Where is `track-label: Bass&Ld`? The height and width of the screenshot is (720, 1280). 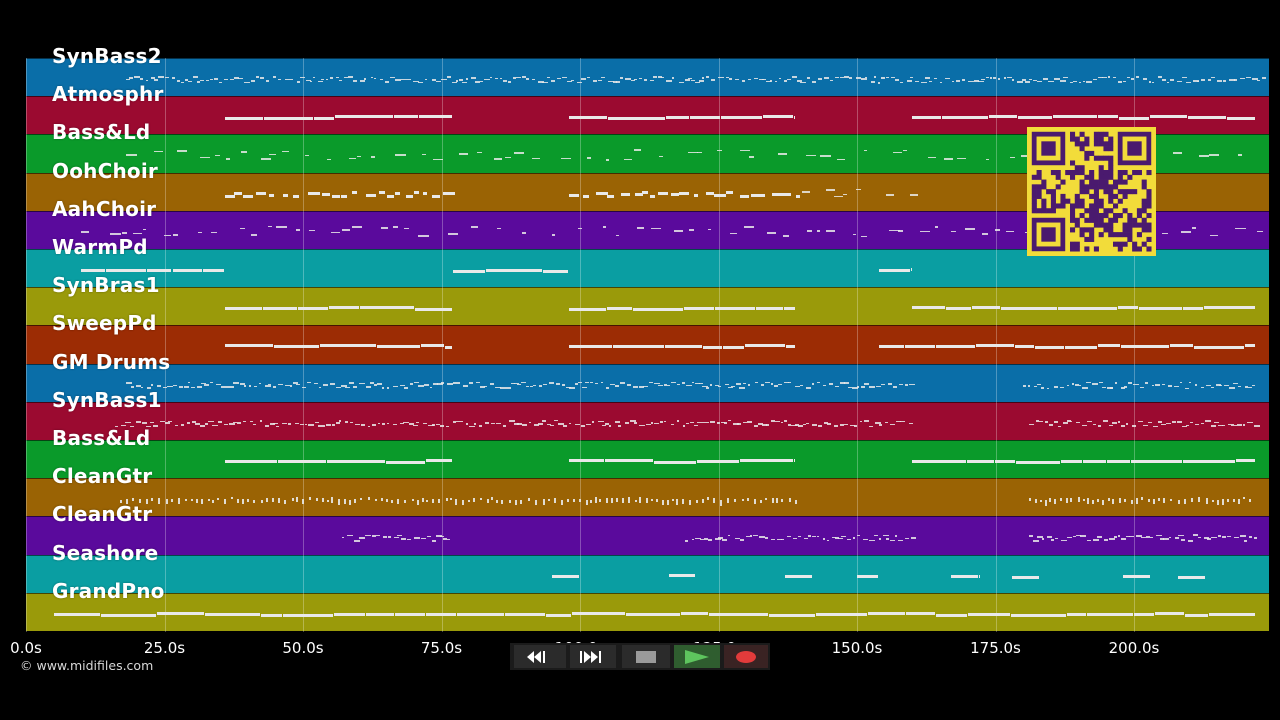
track-label: Bass&Ld is located at coordinates (101, 438).